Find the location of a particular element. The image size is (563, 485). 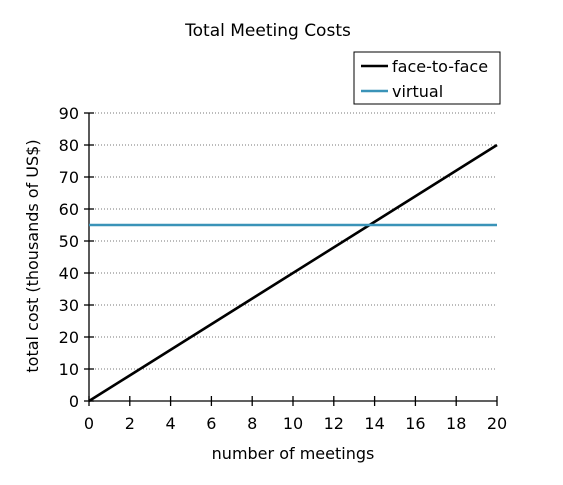

y-tick-label-80: 80 is located at coordinates (69, 145).